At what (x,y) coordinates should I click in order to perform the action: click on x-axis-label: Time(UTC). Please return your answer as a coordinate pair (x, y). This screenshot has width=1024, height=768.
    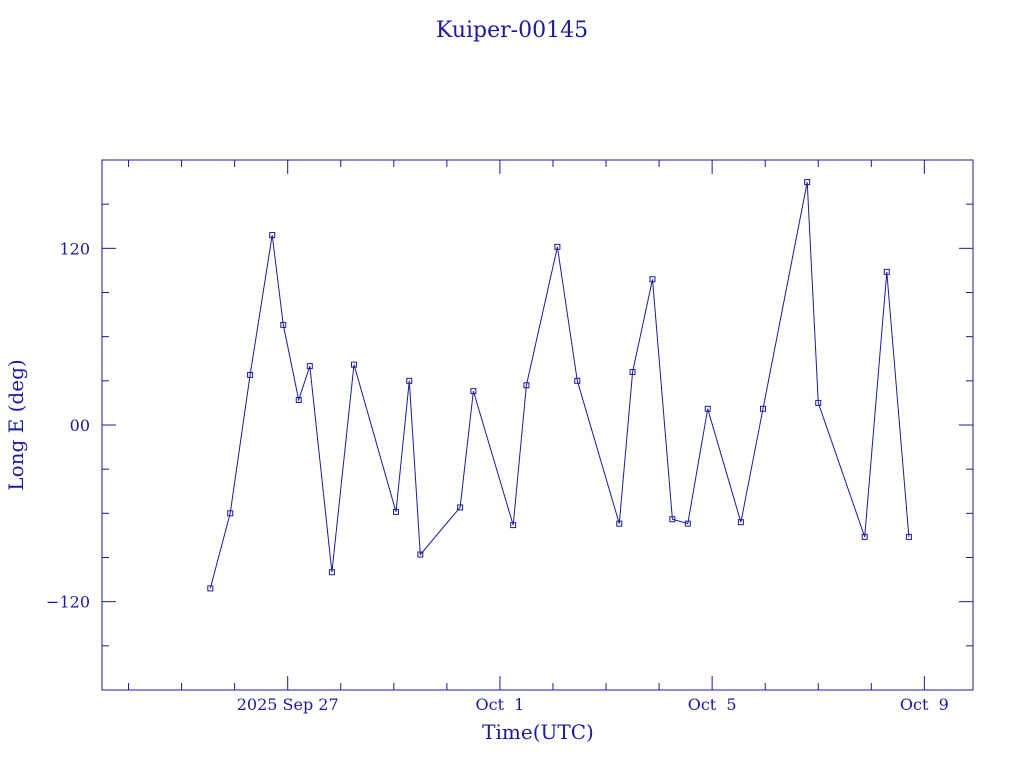
    Looking at the image, I should click on (538, 732).